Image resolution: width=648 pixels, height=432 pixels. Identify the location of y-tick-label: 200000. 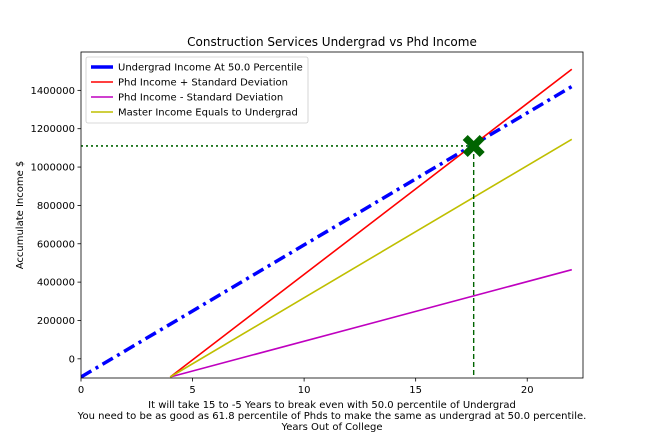
(56, 321).